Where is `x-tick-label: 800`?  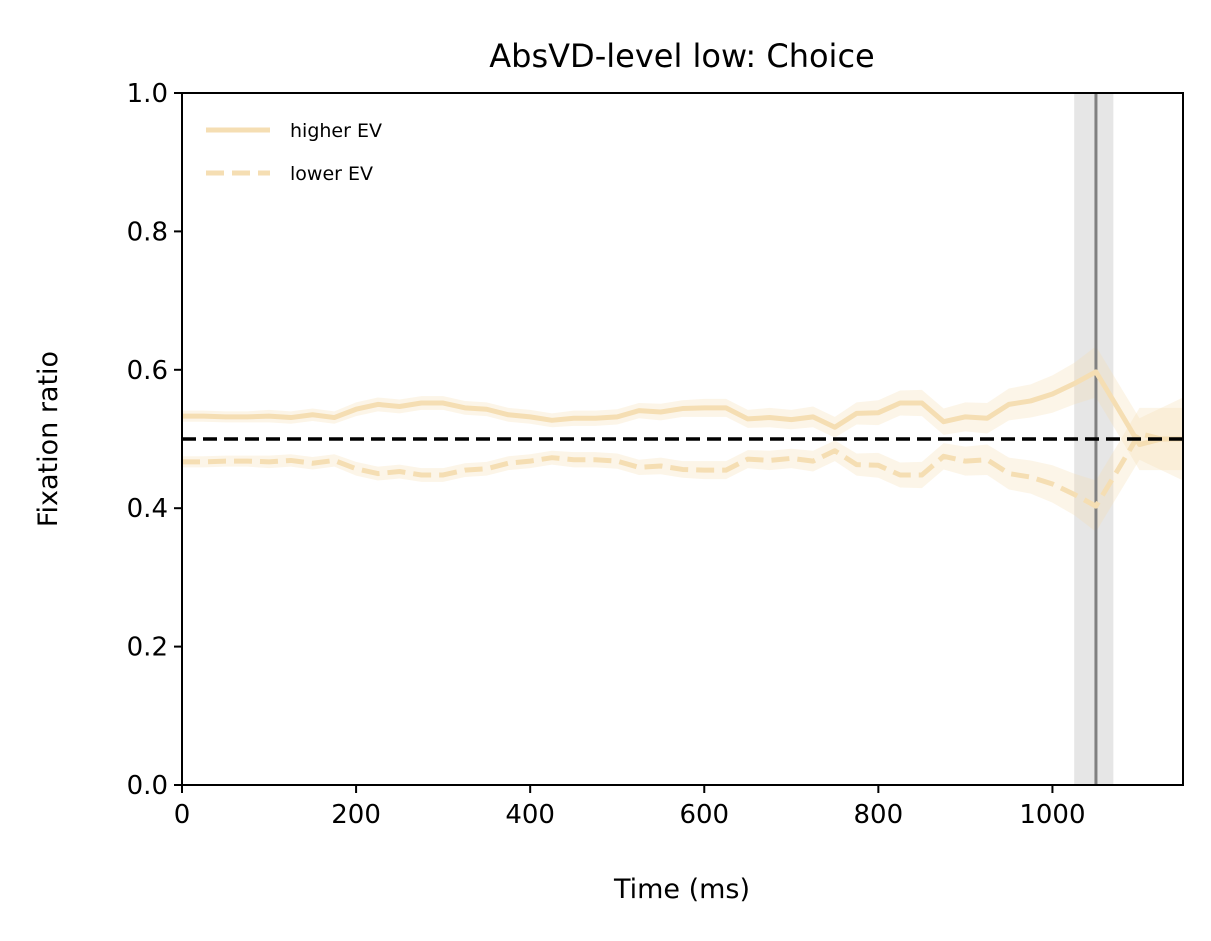 x-tick-label: 800 is located at coordinates (879, 815).